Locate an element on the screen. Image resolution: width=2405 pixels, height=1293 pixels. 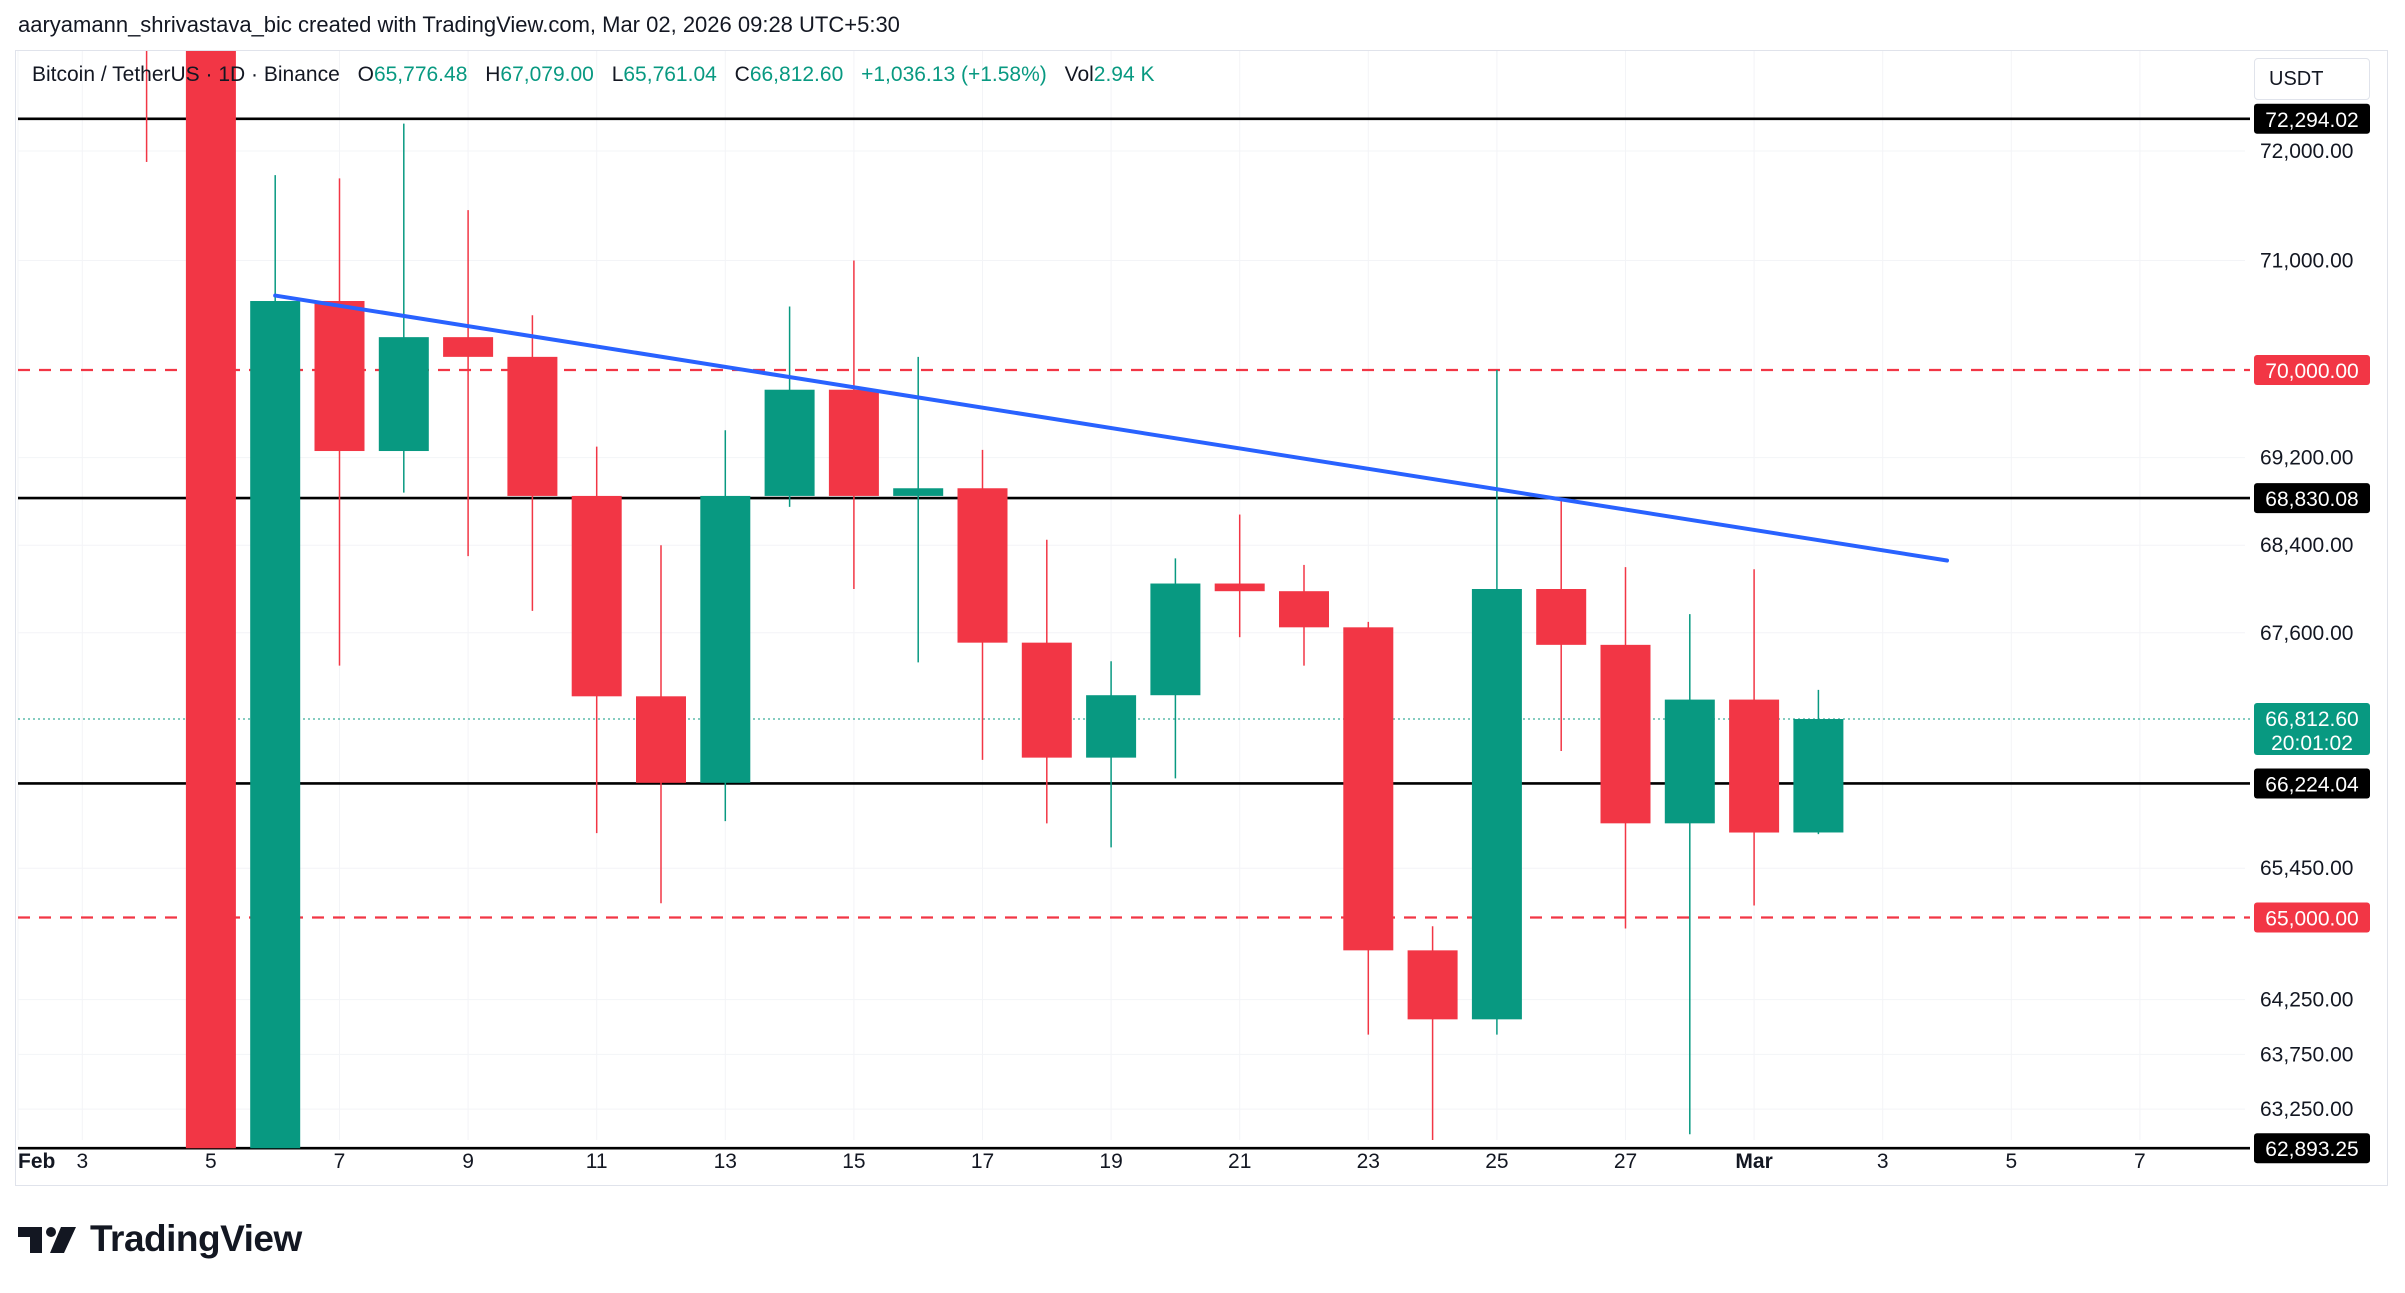
time-axis-tick-label: Feb is located at coordinates (36, 1161).